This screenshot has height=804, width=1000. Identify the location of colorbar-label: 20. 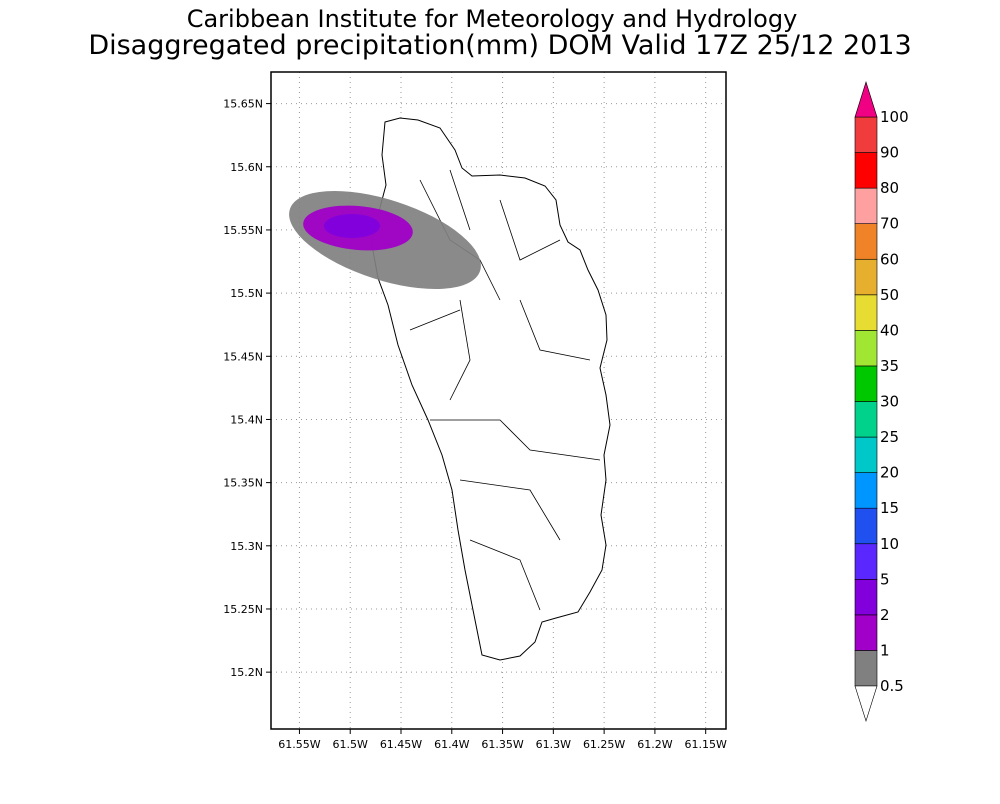
(889, 473).